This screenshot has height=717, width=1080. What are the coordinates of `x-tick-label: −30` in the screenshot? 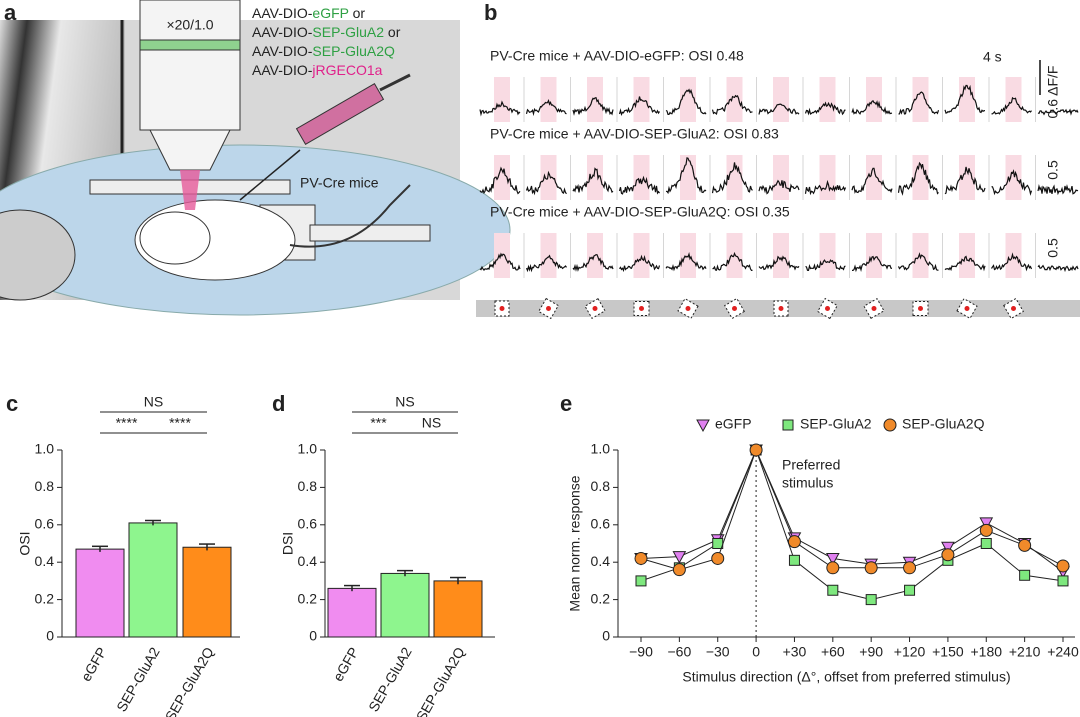 It's located at (718, 652).